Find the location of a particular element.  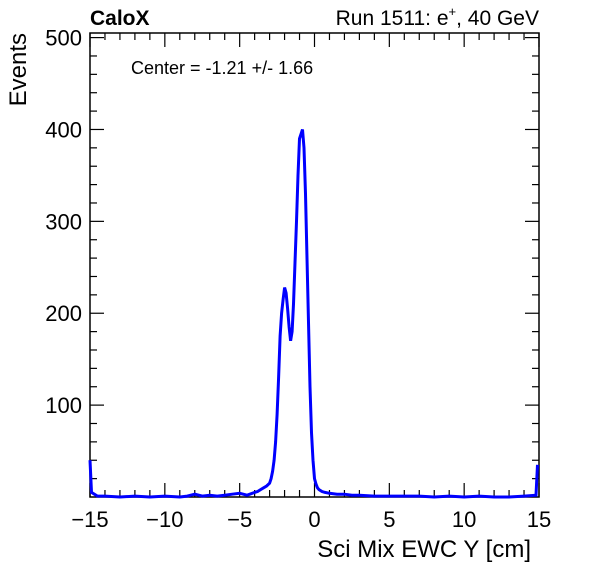

y-tick-label: 300 is located at coordinates (63, 221).